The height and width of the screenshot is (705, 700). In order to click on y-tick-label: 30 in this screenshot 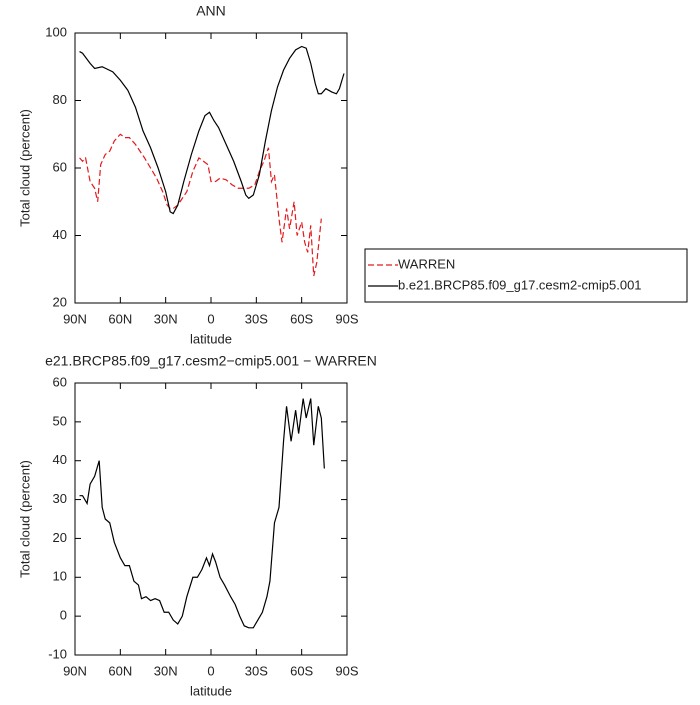, I will do `click(60, 498)`.